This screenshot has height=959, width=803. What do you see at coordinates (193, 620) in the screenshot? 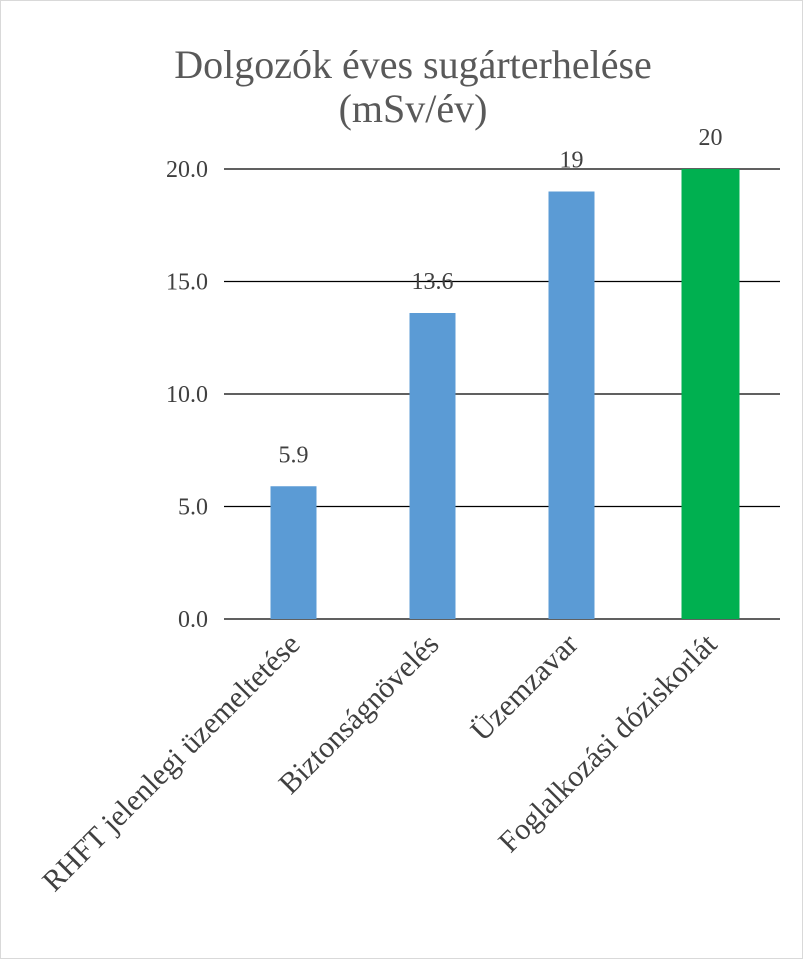
I see `y-tick-label: 0.0` at bounding box center [193, 620].